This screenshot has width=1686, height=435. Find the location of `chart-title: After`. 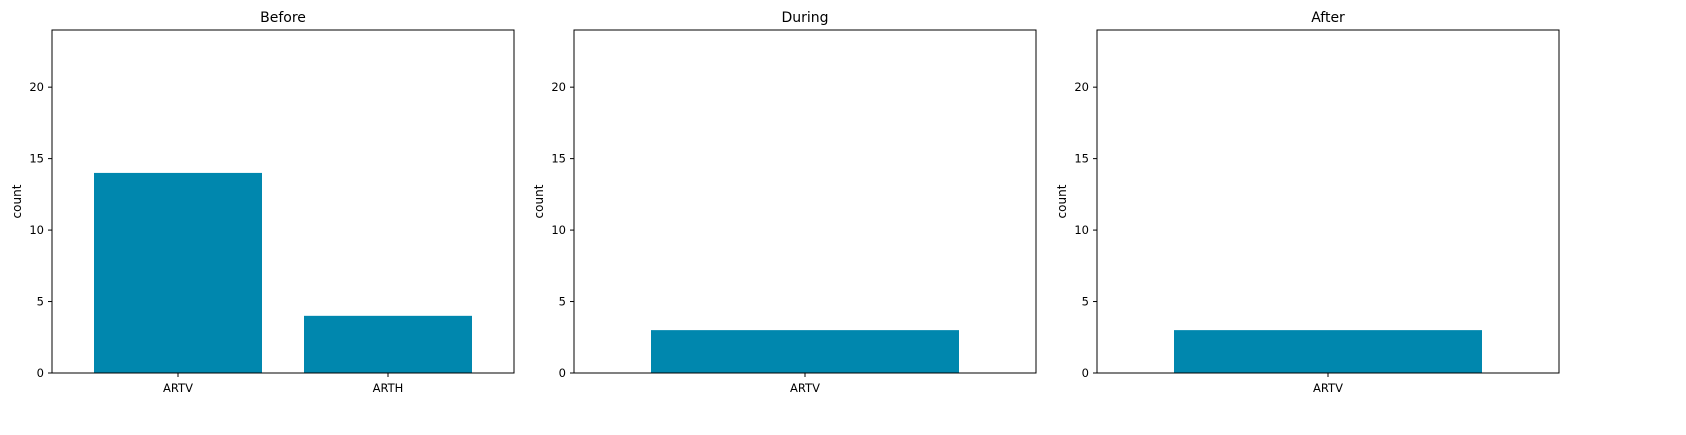

chart-title: After is located at coordinates (1328, 18).